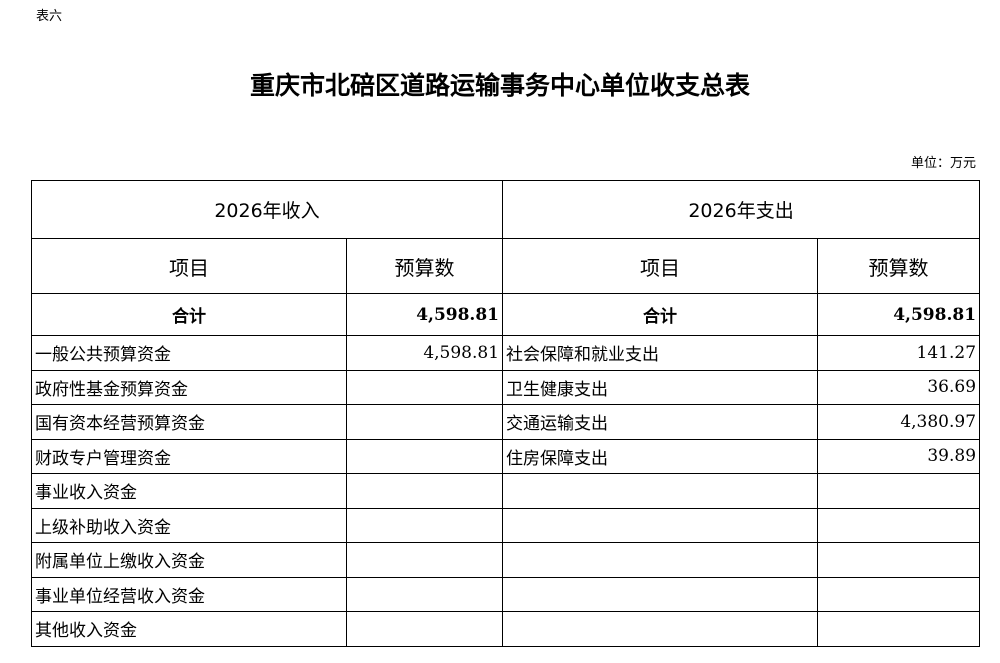 The width and height of the screenshot is (1000, 663). I want to click on table-row: 国有资本经营预算资金 交通运输支出 4,380.97, so click(506, 422).